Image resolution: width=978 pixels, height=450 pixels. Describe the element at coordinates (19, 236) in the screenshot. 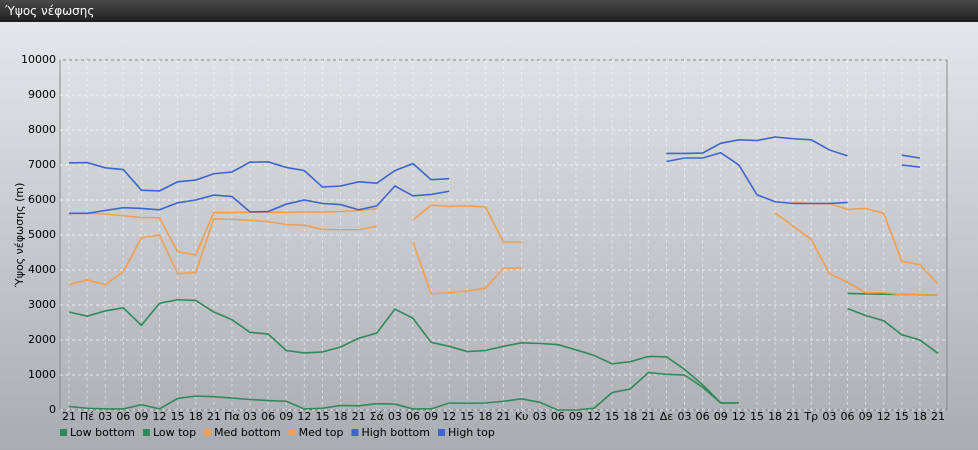

I see `y-axis-label: Ύψος νέφωσης (m)` at that location.